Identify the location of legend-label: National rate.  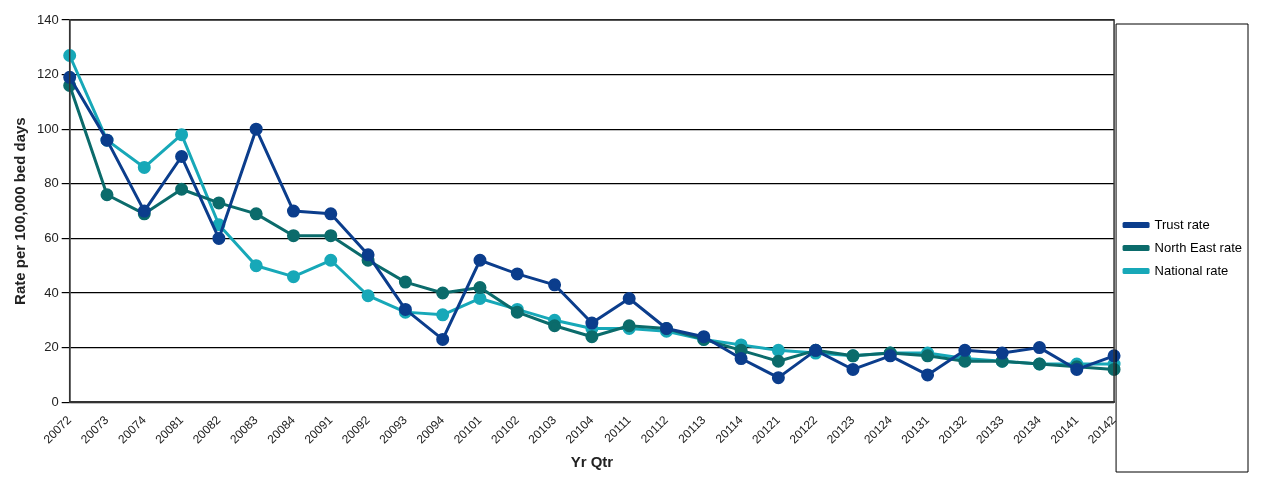
(1191, 270).